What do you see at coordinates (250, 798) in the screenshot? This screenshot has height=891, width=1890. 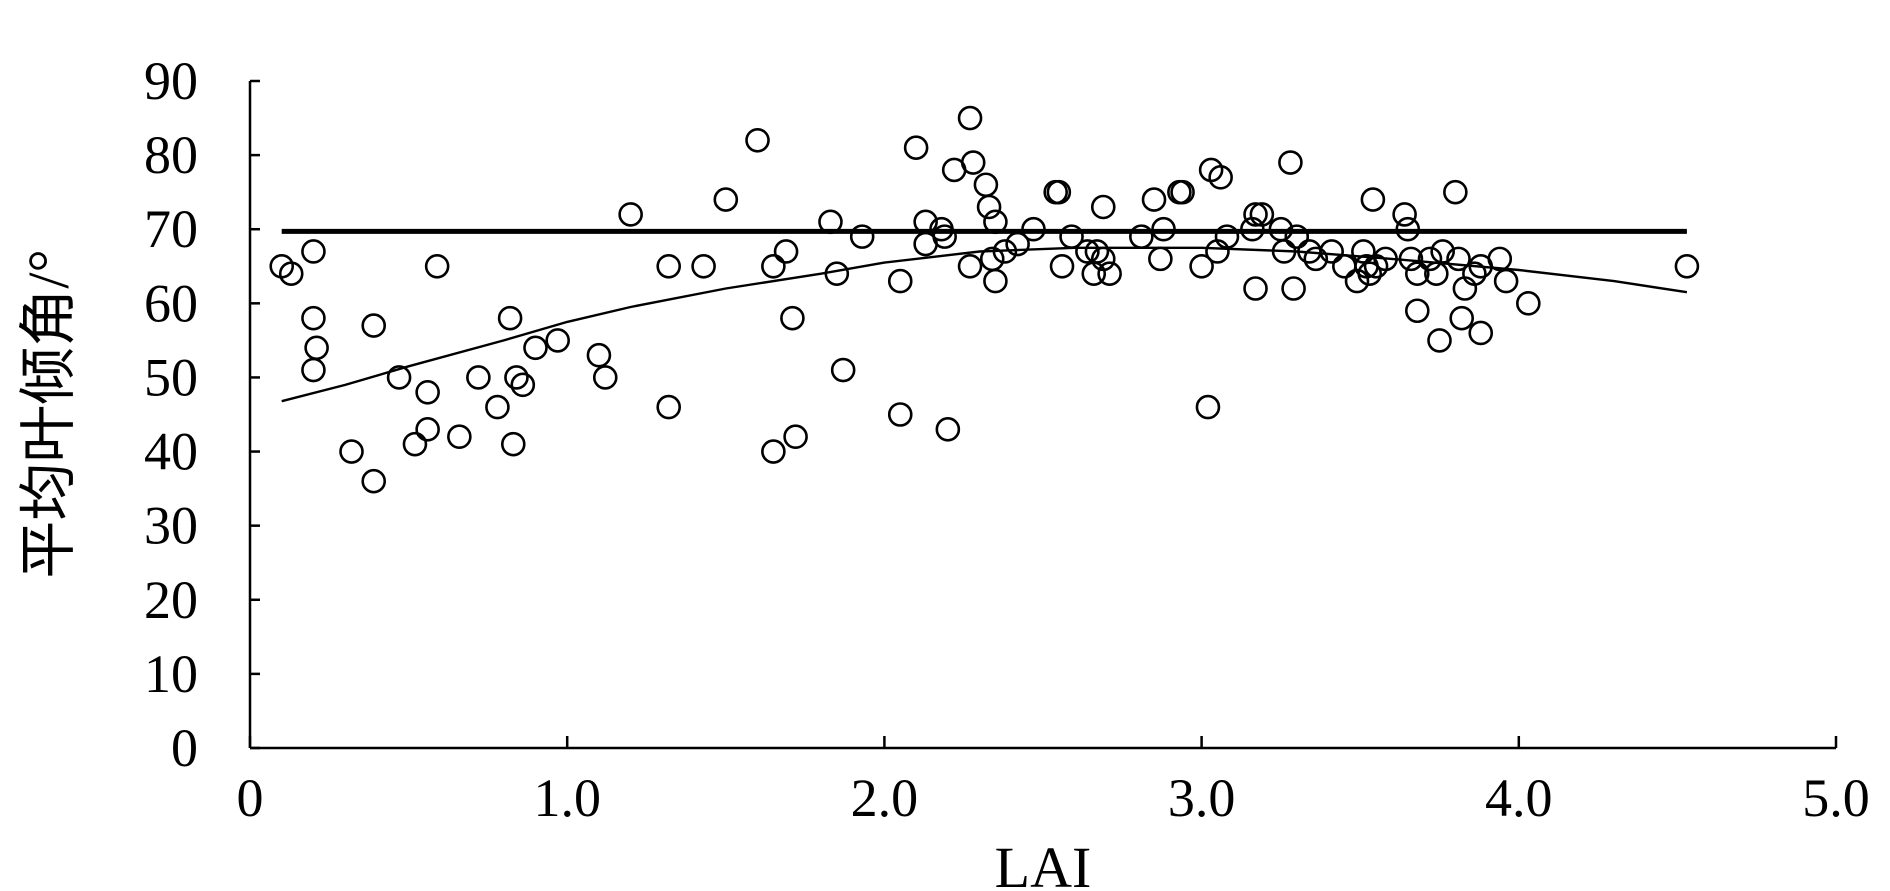 I see `x-tick-label: 0` at bounding box center [250, 798].